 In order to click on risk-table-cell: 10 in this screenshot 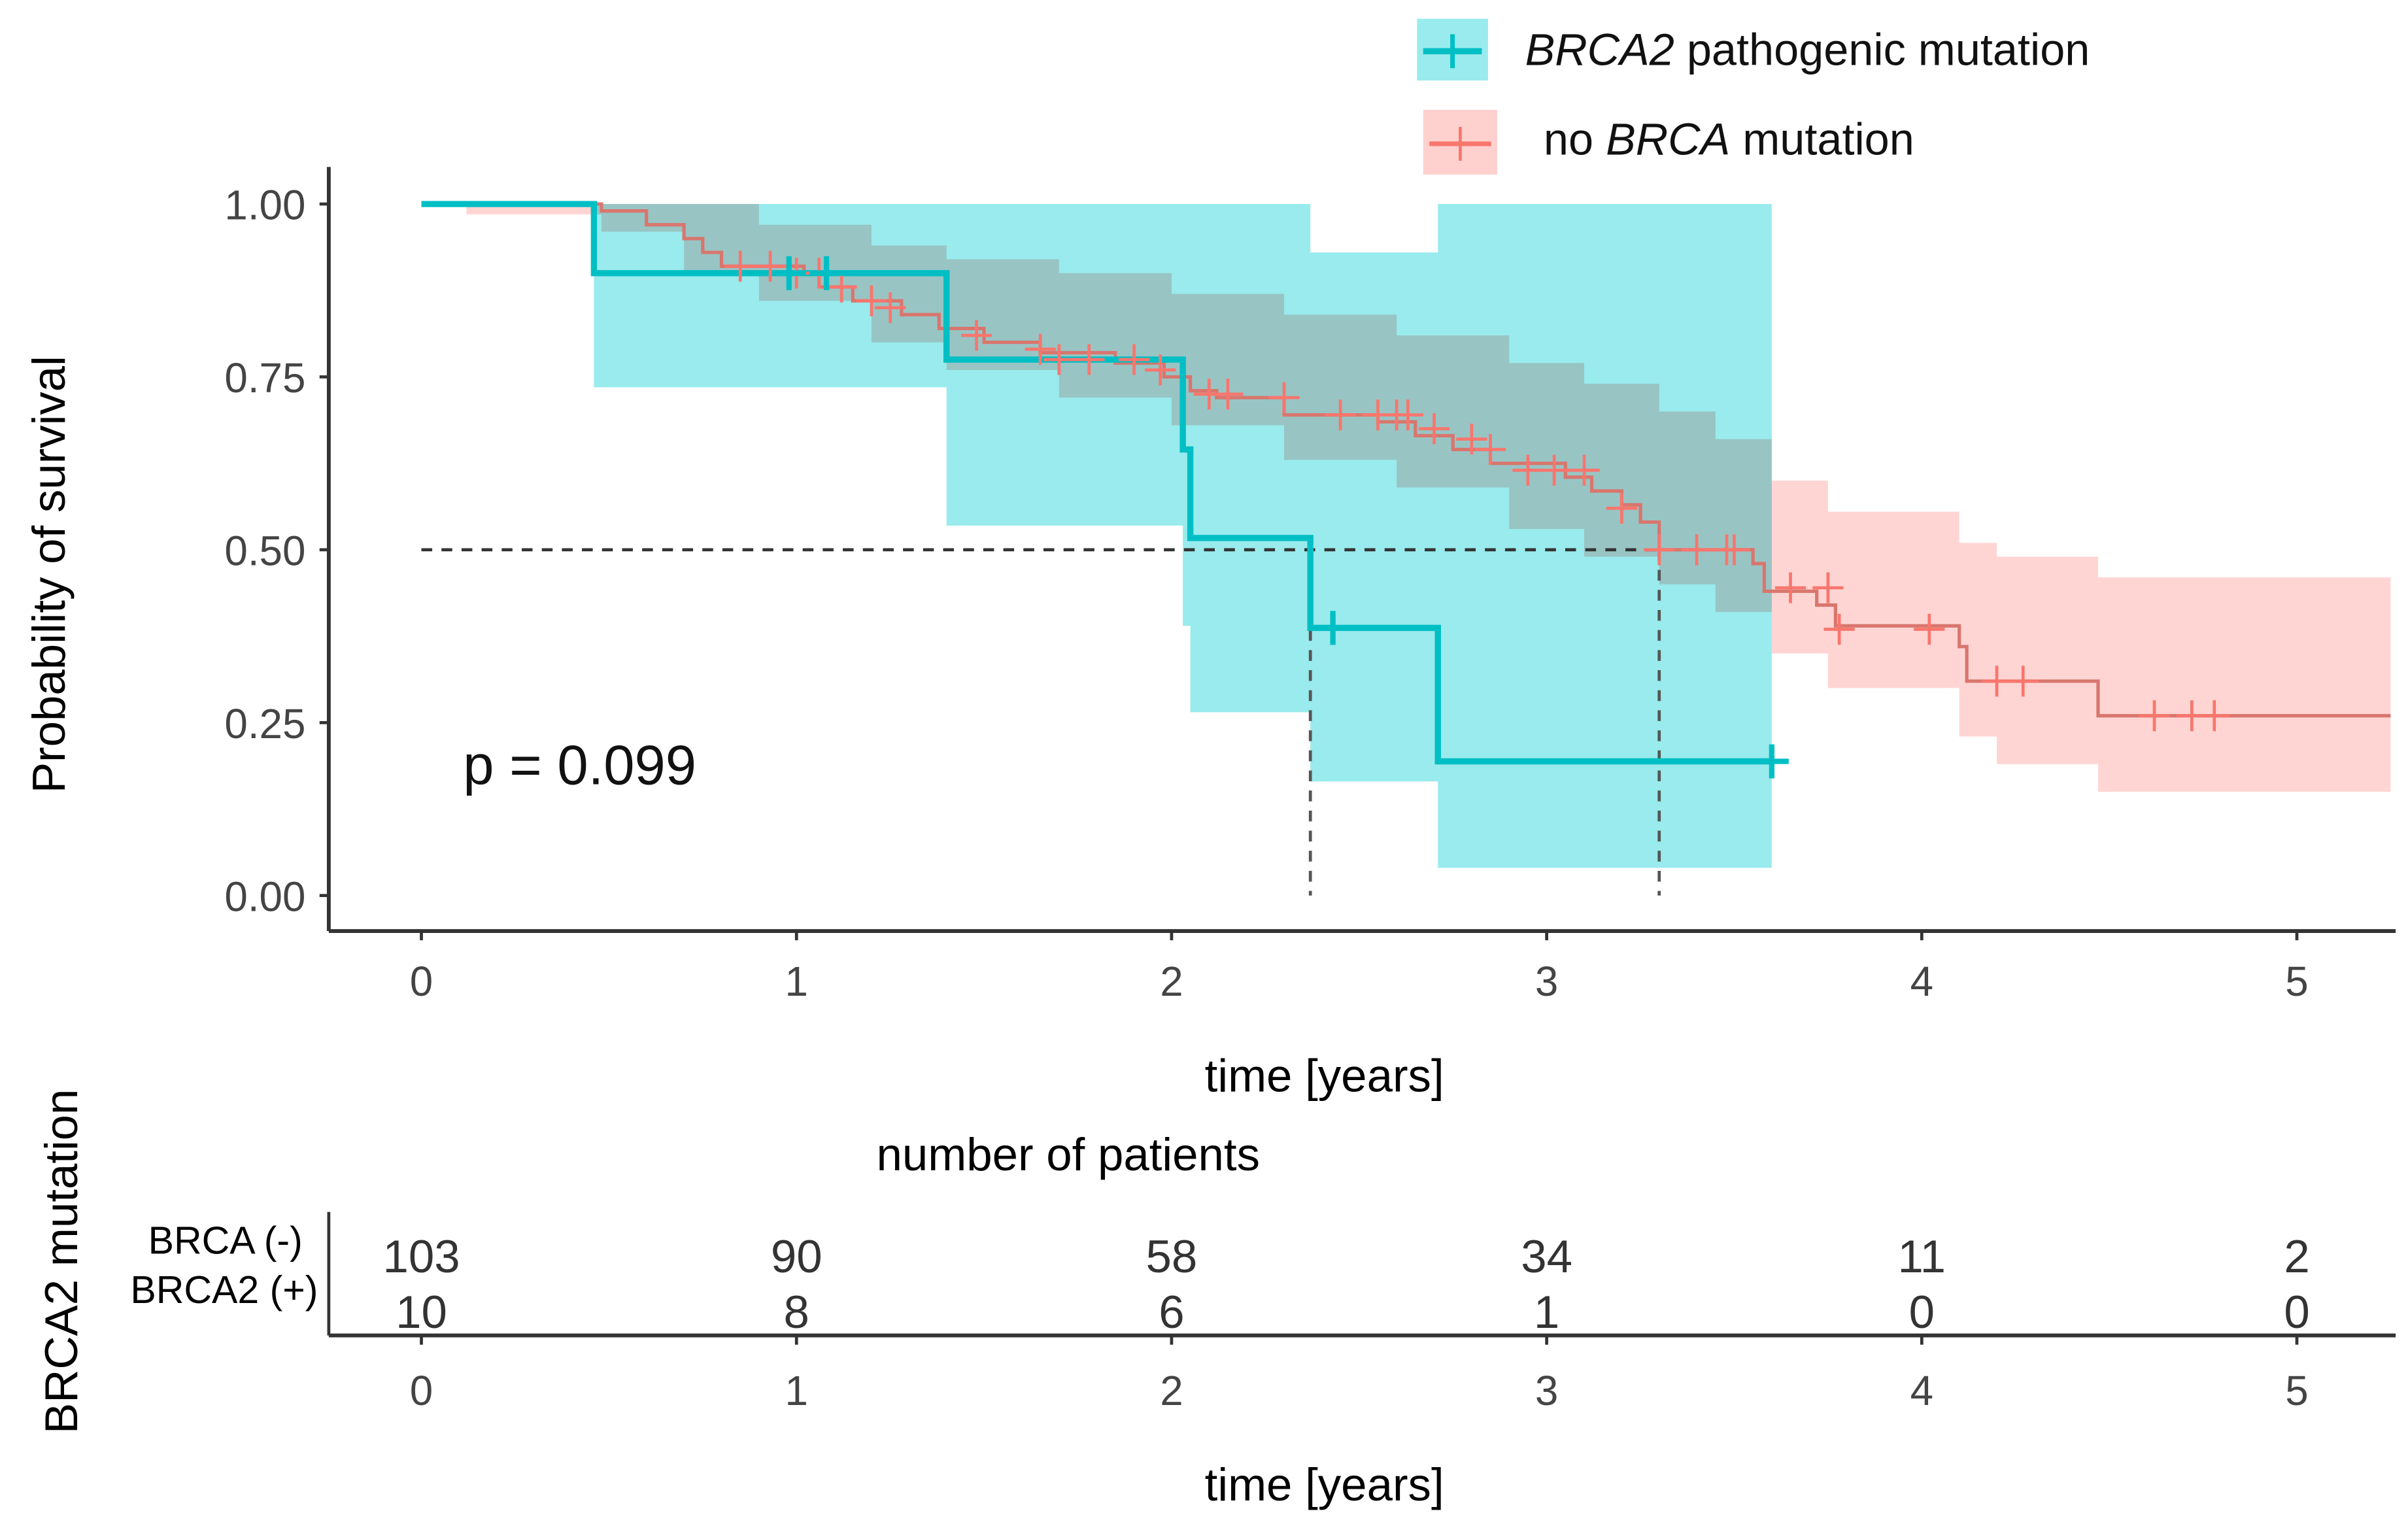, I will do `click(421, 1312)`.